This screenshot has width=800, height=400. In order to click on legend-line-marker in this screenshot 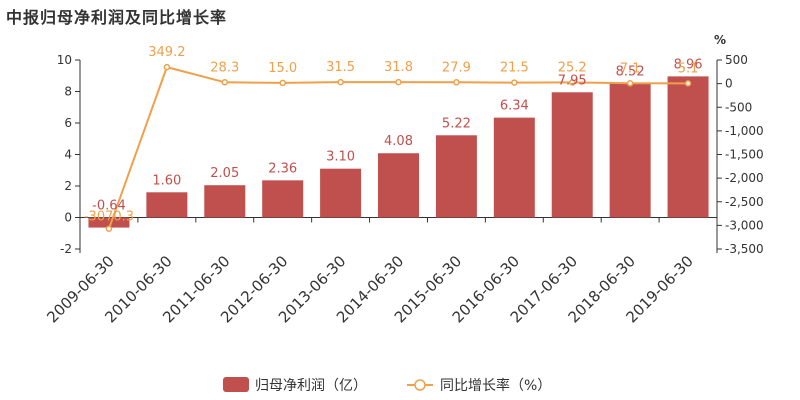, I will do `click(420, 385)`.